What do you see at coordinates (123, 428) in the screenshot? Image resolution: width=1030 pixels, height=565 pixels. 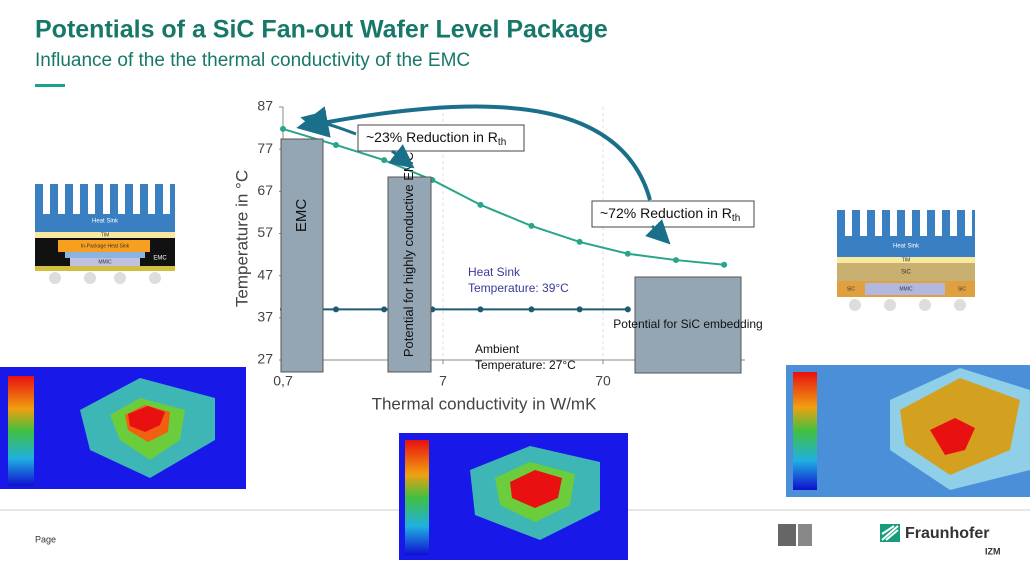 I see `simulation-left` at bounding box center [123, 428].